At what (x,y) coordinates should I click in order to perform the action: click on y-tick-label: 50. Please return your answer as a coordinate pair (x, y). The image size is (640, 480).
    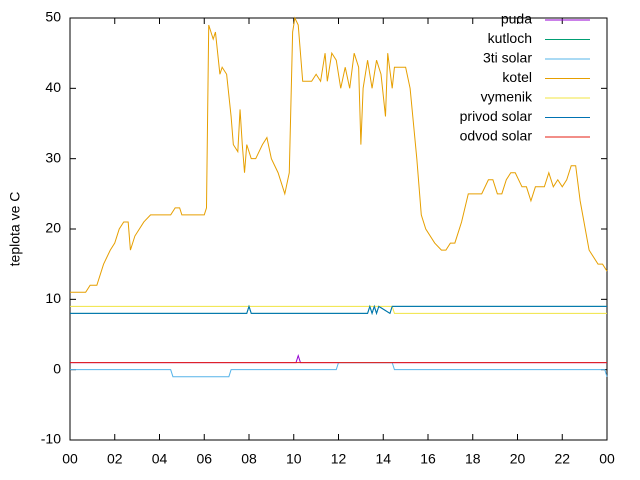
    Looking at the image, I should click on (53, 17).